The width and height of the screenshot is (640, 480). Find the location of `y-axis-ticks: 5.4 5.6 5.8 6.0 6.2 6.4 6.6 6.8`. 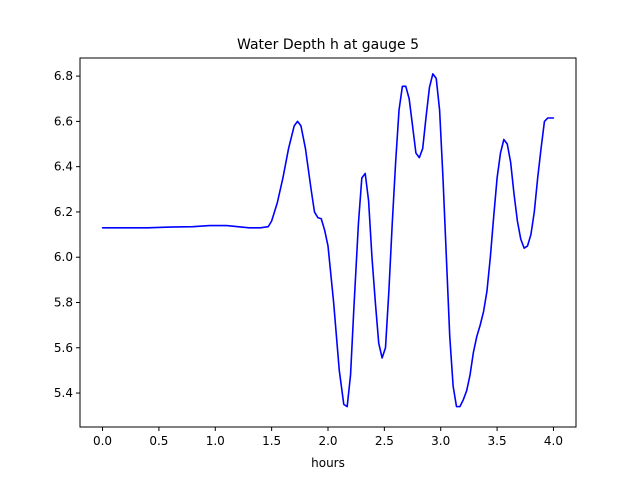

y-axis-ticks: 5.4 5.6 5.8 6.0 6.2 6.4 6.6 6.8 is located at coordinates (67, 234).